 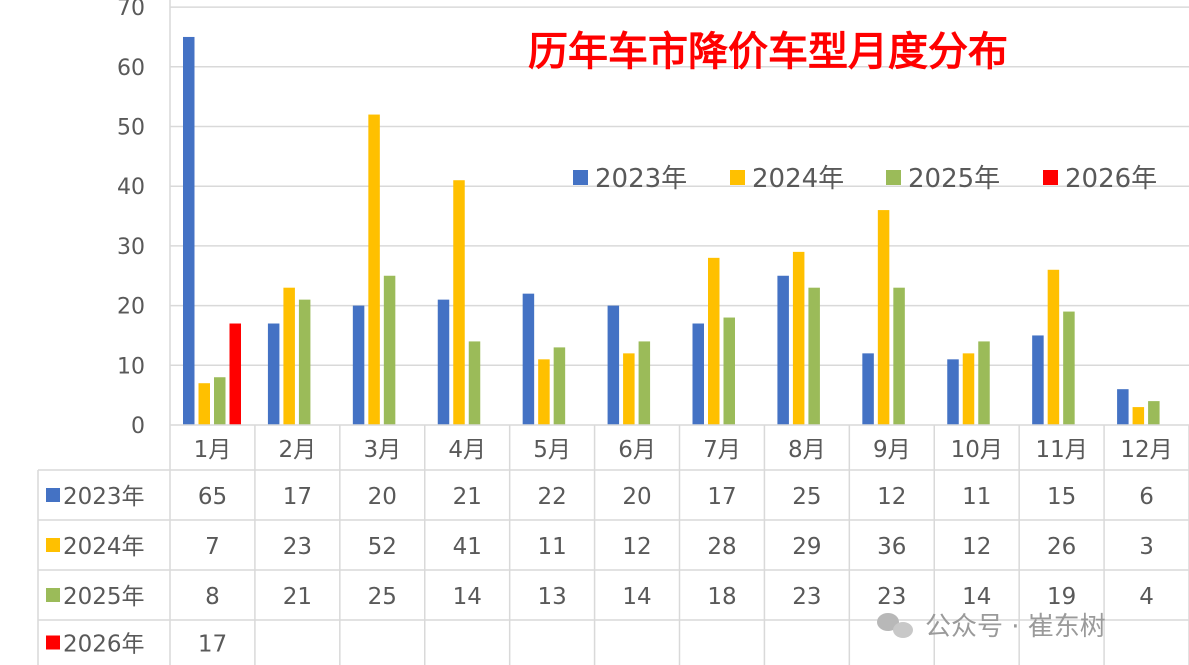 I want to click on y-tick-label: 30, so click(x=131, y=247).